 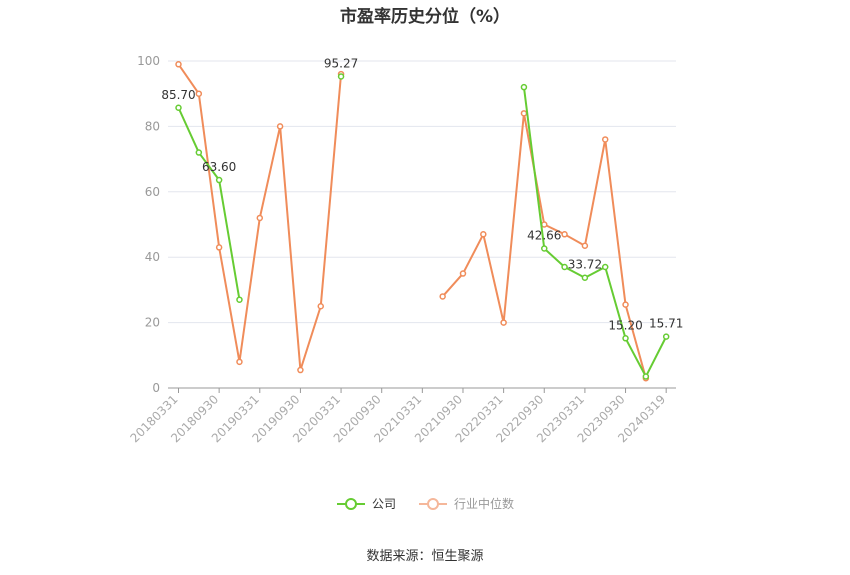 What do you see at coordinates (152, 257) in the screenshot?
I see `y-tick-label: 40` at bounding box center [152, 257].